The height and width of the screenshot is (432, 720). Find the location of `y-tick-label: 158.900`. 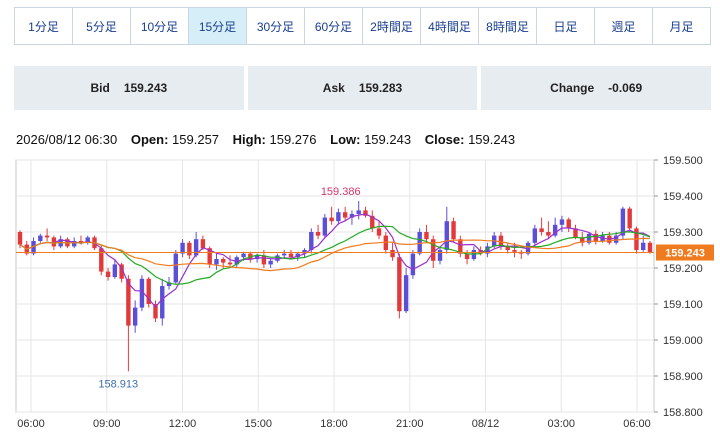

y-tick-label: 158.900 is located at coordinates (683, 377).